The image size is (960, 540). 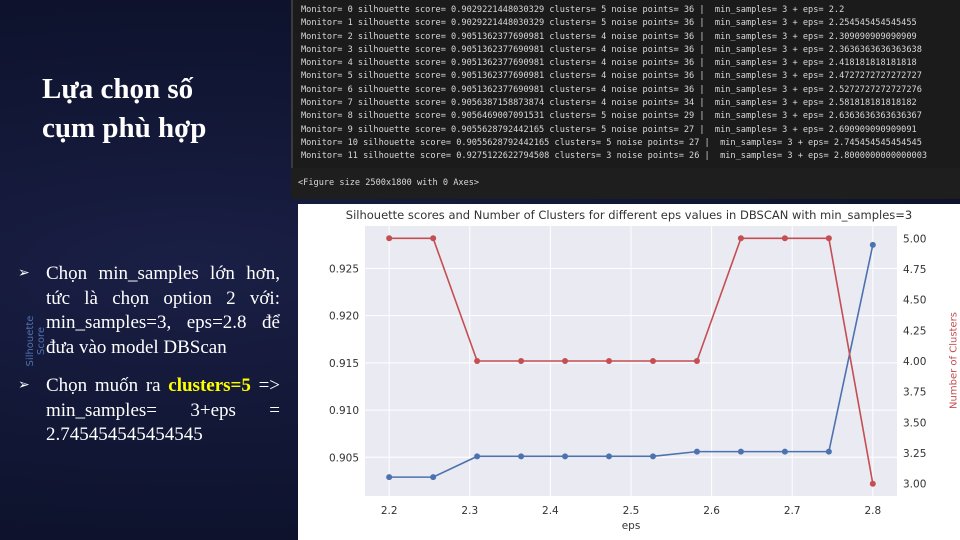 I want to click on y-tick-label-left: 0.915, so click(x=344, y=364).